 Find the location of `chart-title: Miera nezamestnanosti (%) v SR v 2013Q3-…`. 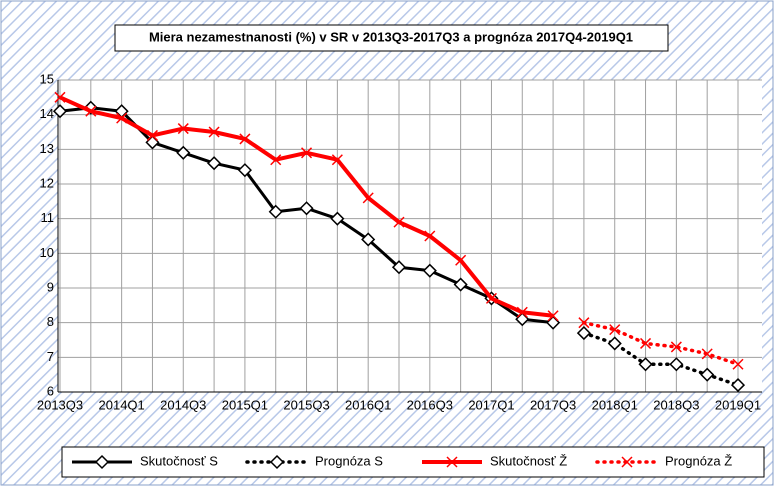

chart-title: Miera nezamestnanosti (%) v SR v 2013Q3-… is located at coordinates (391, 36).